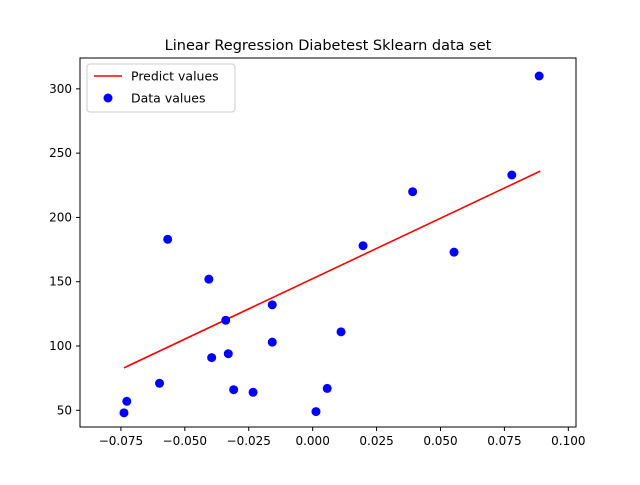  Describe the element at coordinates (249, 441) in the screenshot. I see `x-tick-label: −0.025` at that location.